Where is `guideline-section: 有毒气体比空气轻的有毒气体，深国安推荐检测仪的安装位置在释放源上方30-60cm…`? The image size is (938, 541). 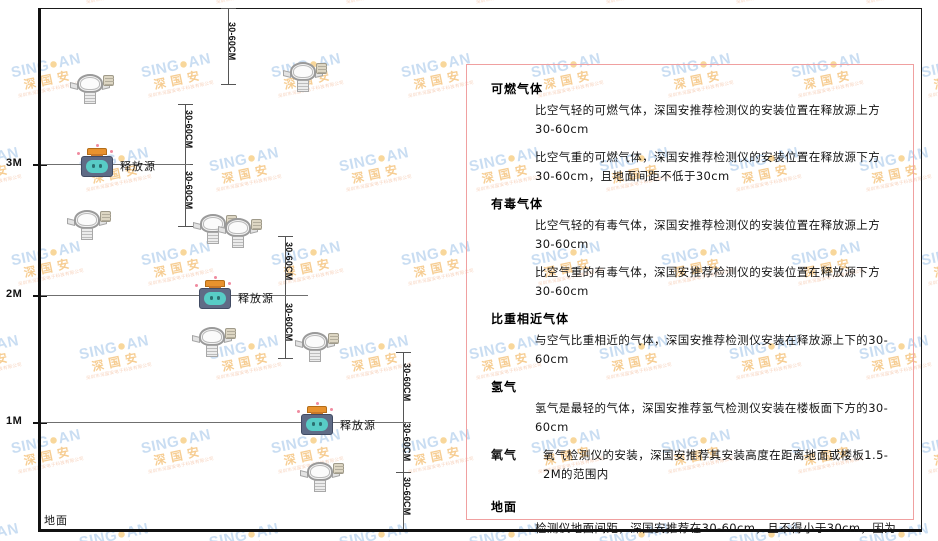
guideline-section: 有毒气体比空气轻的有毒气体，深国安推荐检测仪的安装位置在释放源上方30-60cm… is located at coordinates (691, 248).